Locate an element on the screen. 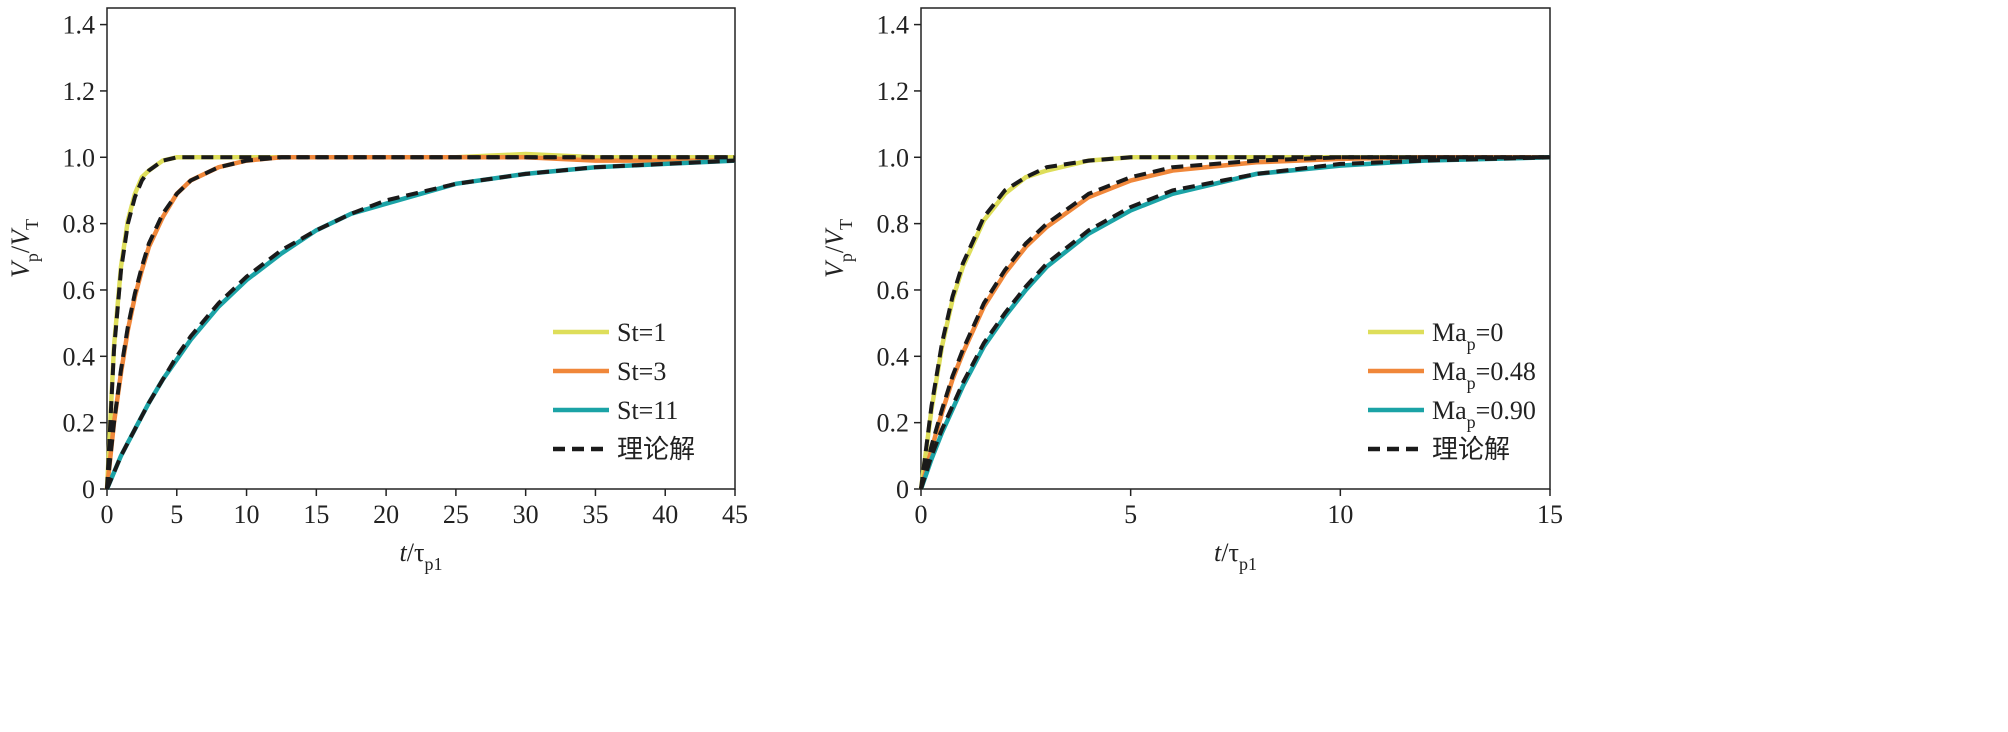 This screenshot has height=732, width=2008. x-tick-label: 25 is located at coordinates (456, 514).